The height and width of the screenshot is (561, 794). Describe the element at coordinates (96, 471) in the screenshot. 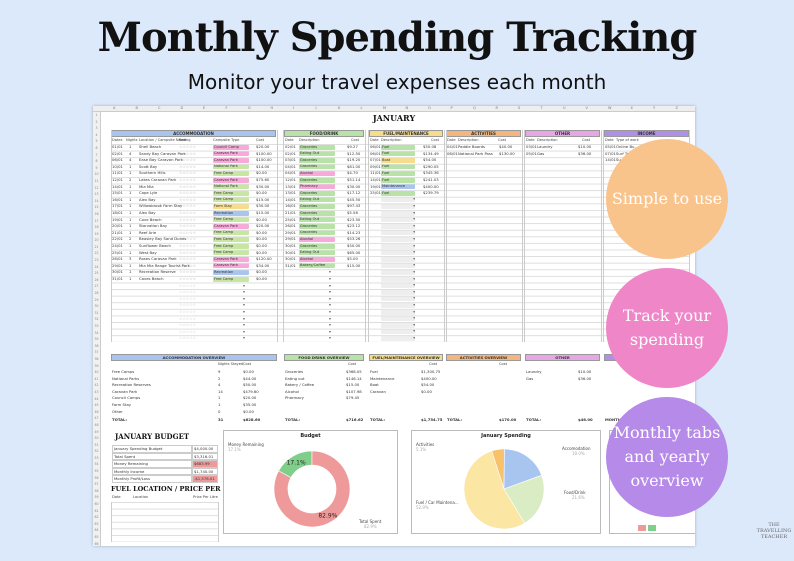

I see `row-number: 55` at that location.